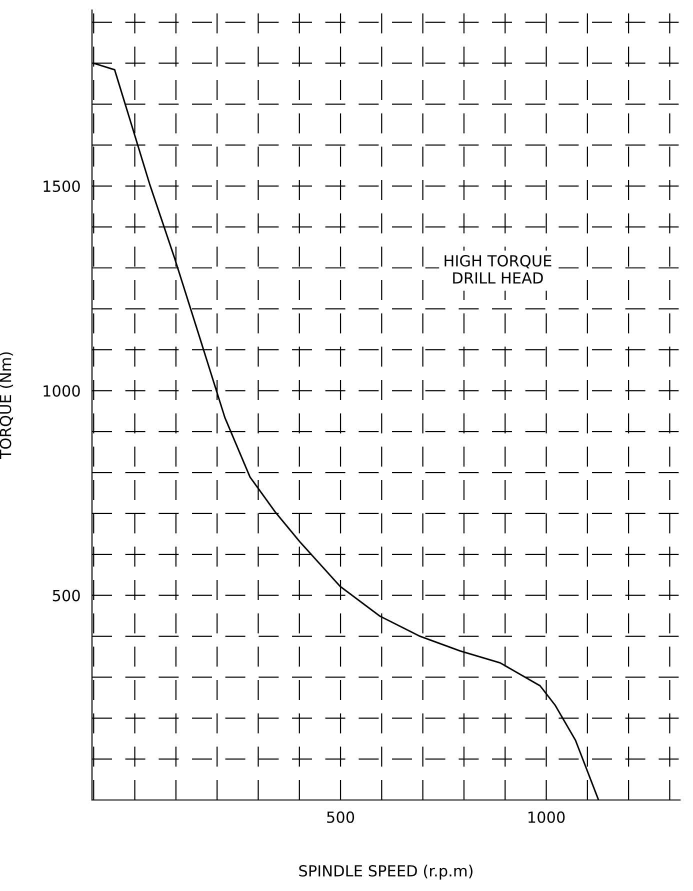 The height and width of the screenshot is (891, 693). Describe the element at coordinates (62, 186) in the screenshot. I see `y-tick-label: 1500` at that location.